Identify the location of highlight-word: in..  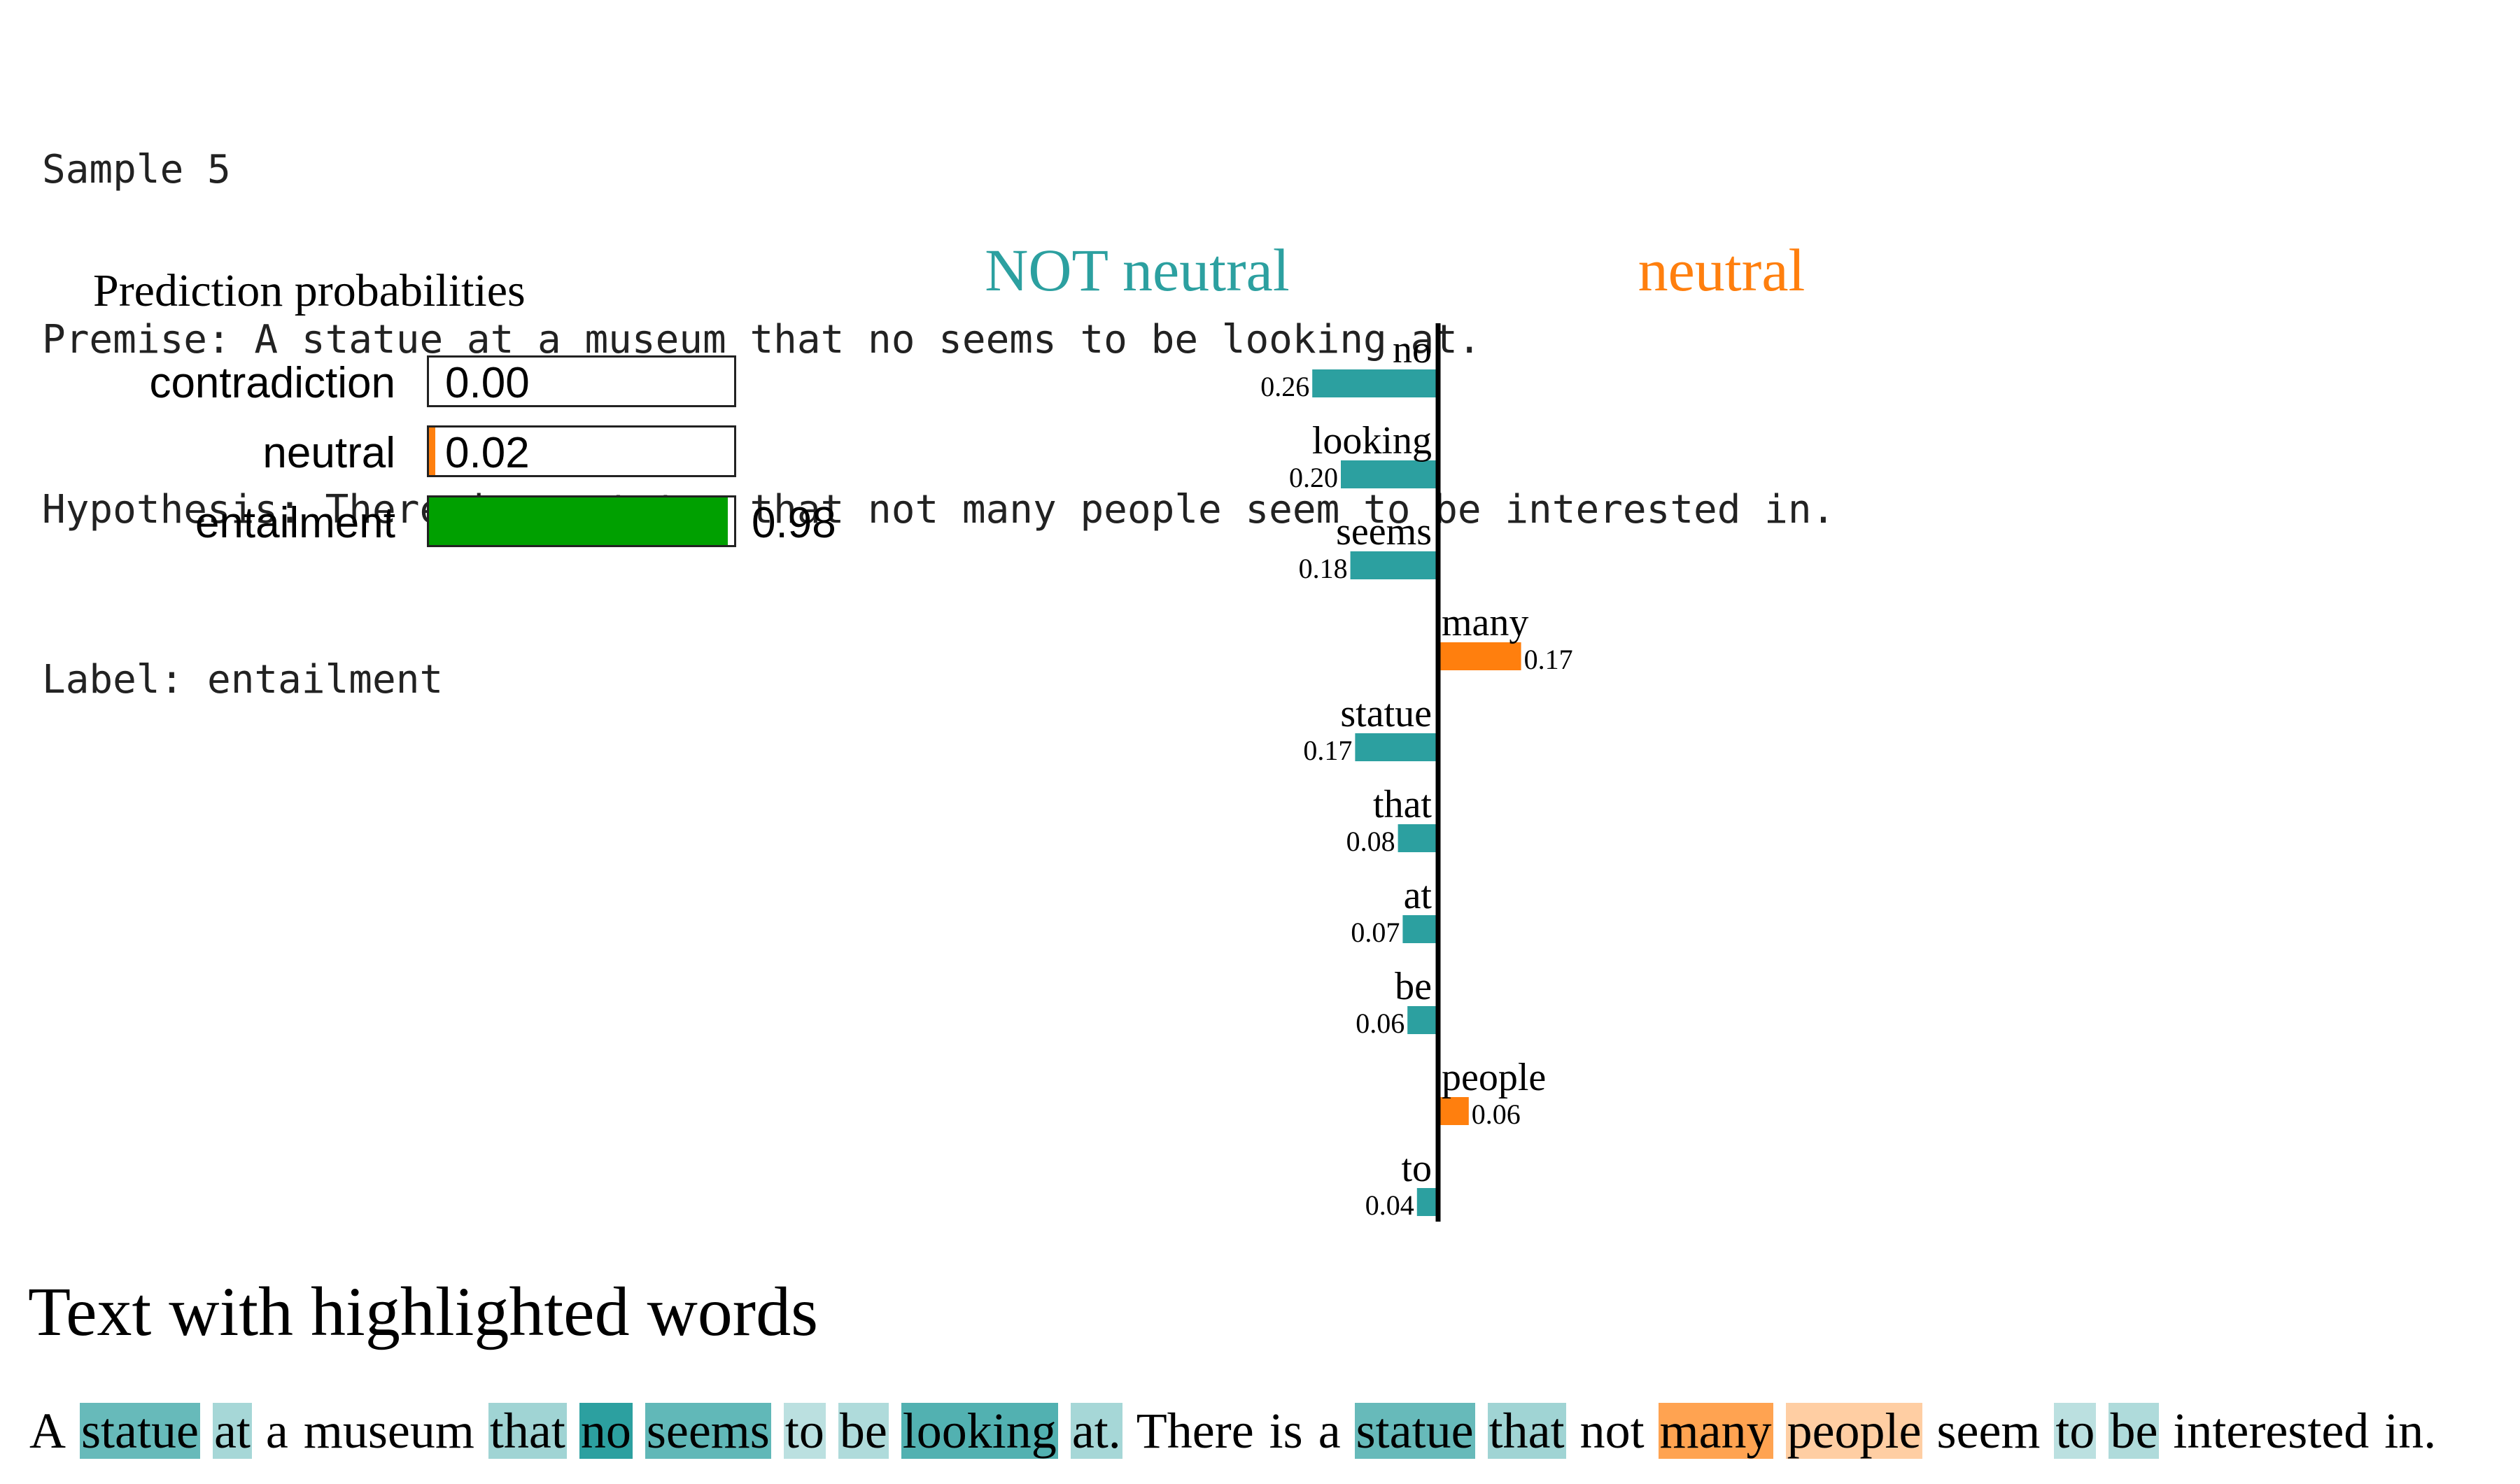
(2410, 1431).